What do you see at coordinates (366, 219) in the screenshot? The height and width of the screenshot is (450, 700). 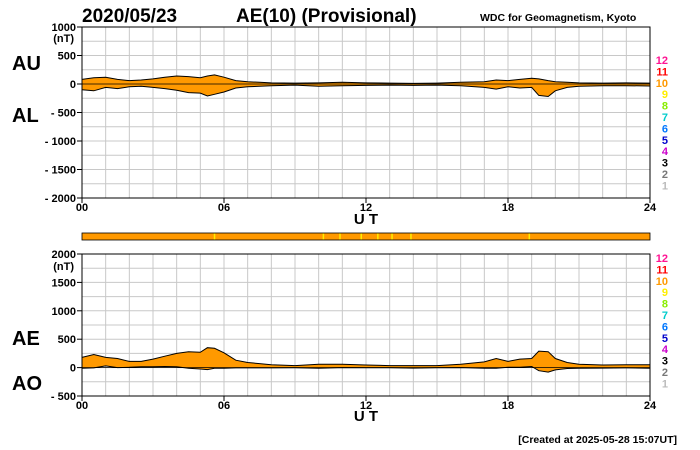 I see `top-xlabel: U T` at bounding box center [366, 219].